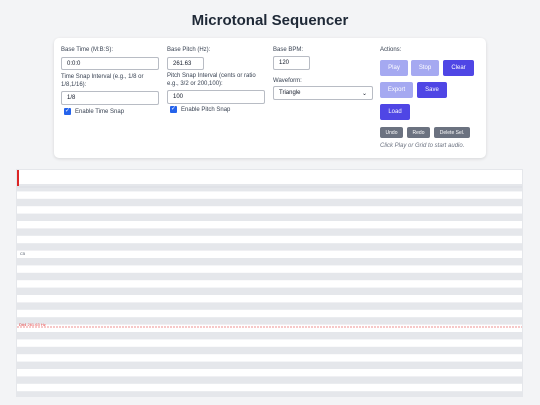 This screenshot has height=405, width=540. What do you see at coordinates (422, 146) in the screenshot?
I see `audio-hint-text: Click Play or Grid to start audio.` at bounding box center [422, 146].